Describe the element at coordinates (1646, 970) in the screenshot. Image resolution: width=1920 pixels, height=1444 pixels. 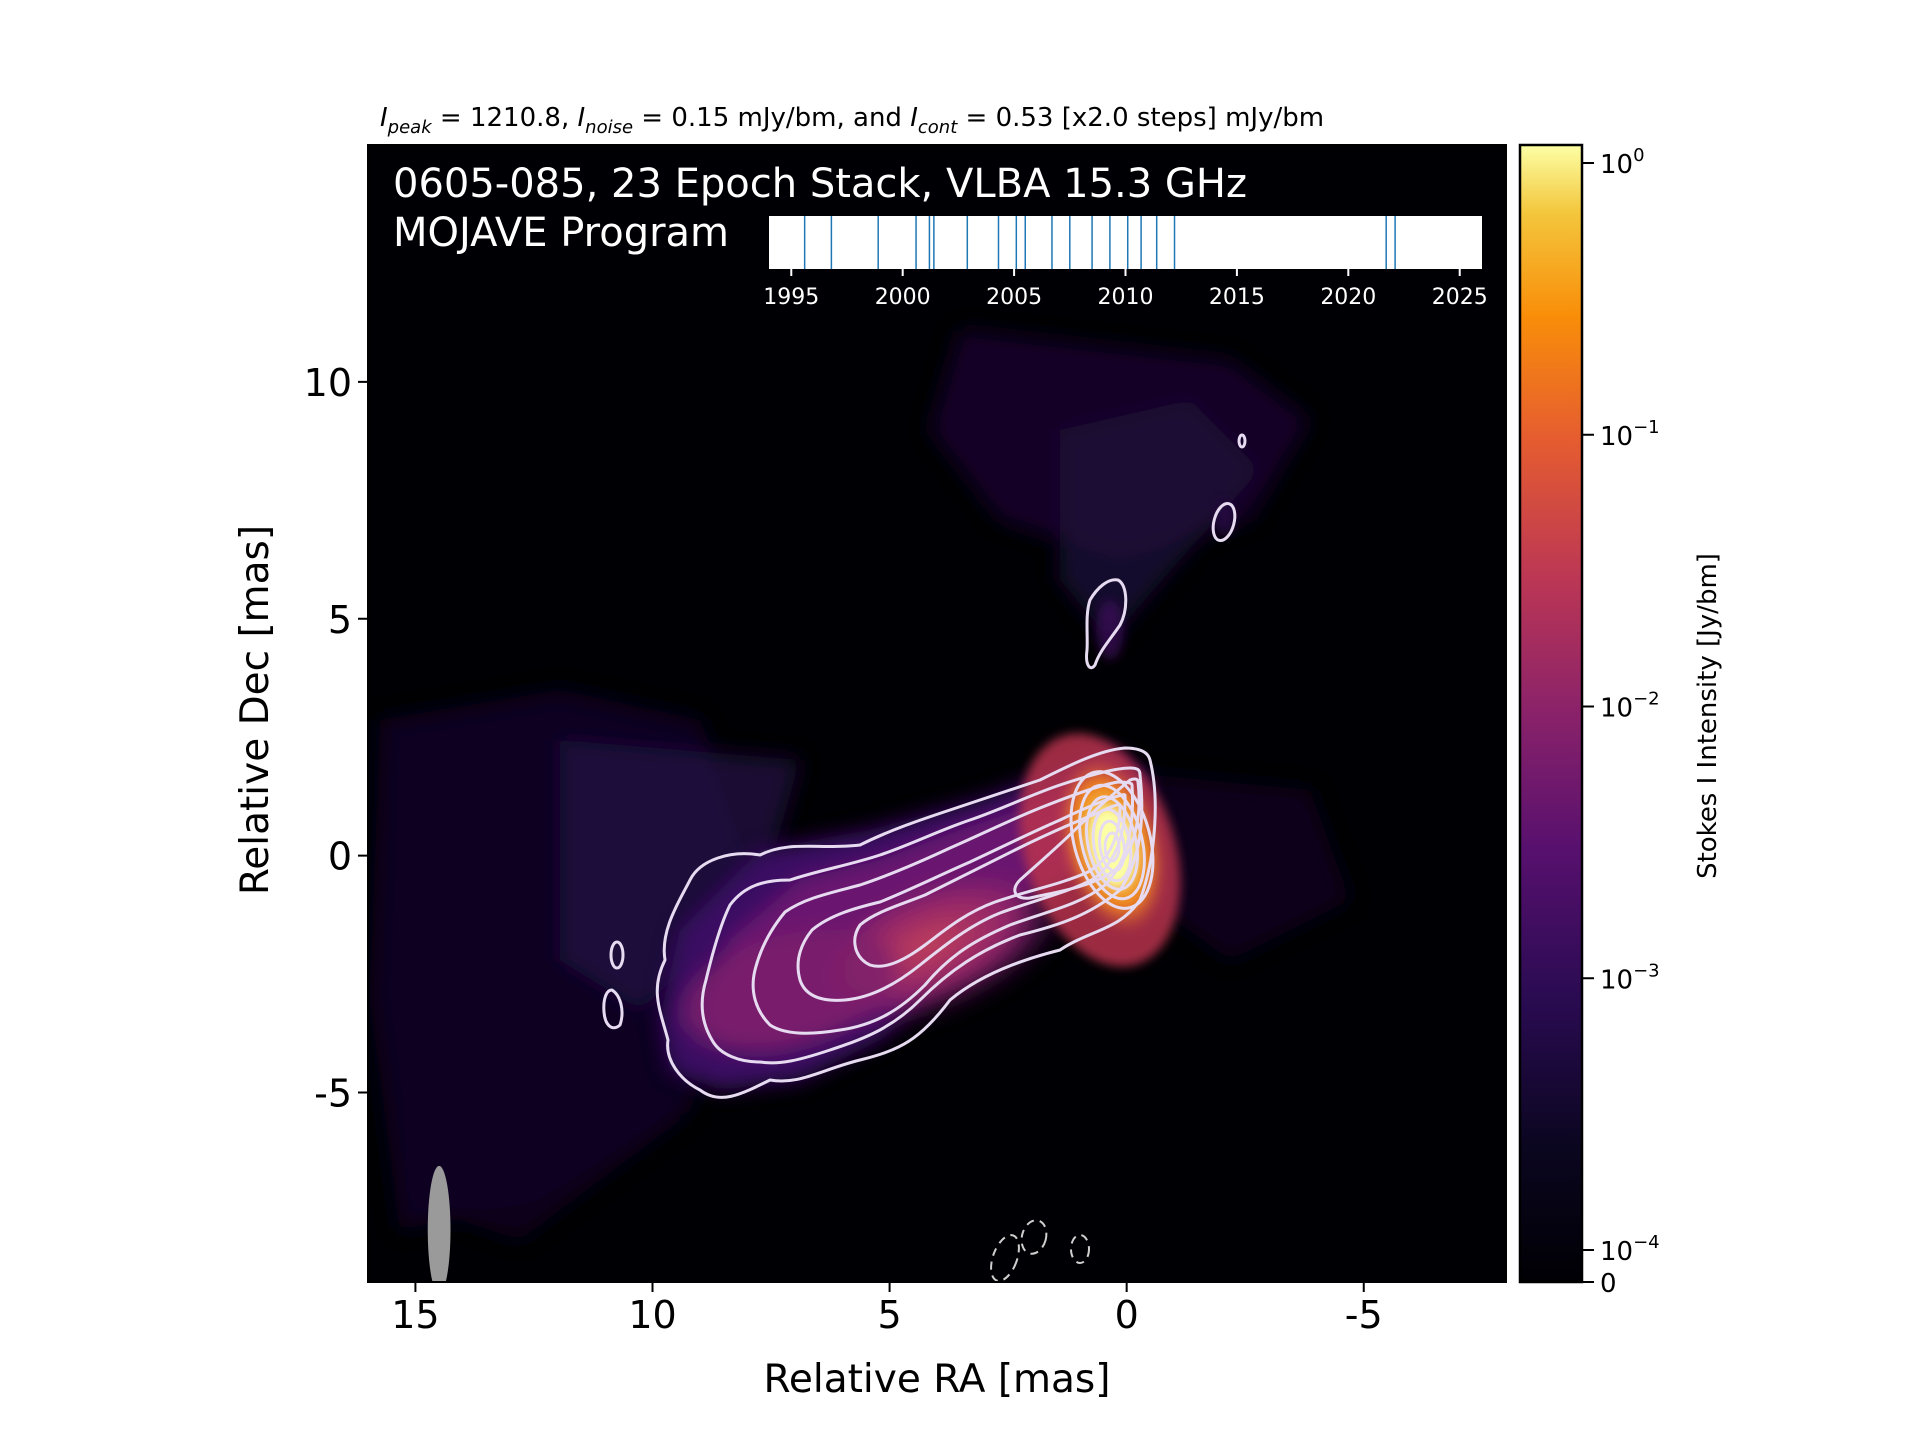
I see `colorbar-tick-exponent: −3` at that location.